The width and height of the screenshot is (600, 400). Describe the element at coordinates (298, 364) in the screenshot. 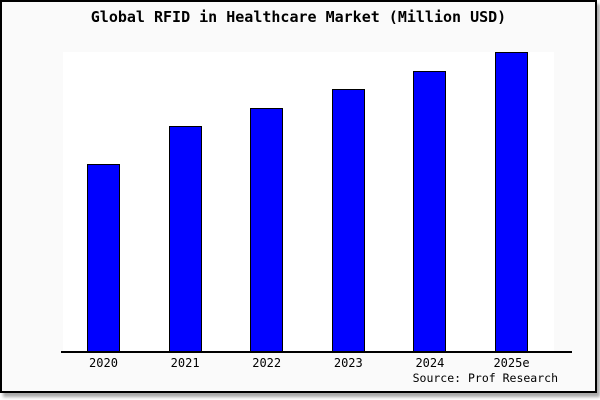

I see `x-axis-ticks: 2020 2021 2022 2023 2024 2025e` at that location.